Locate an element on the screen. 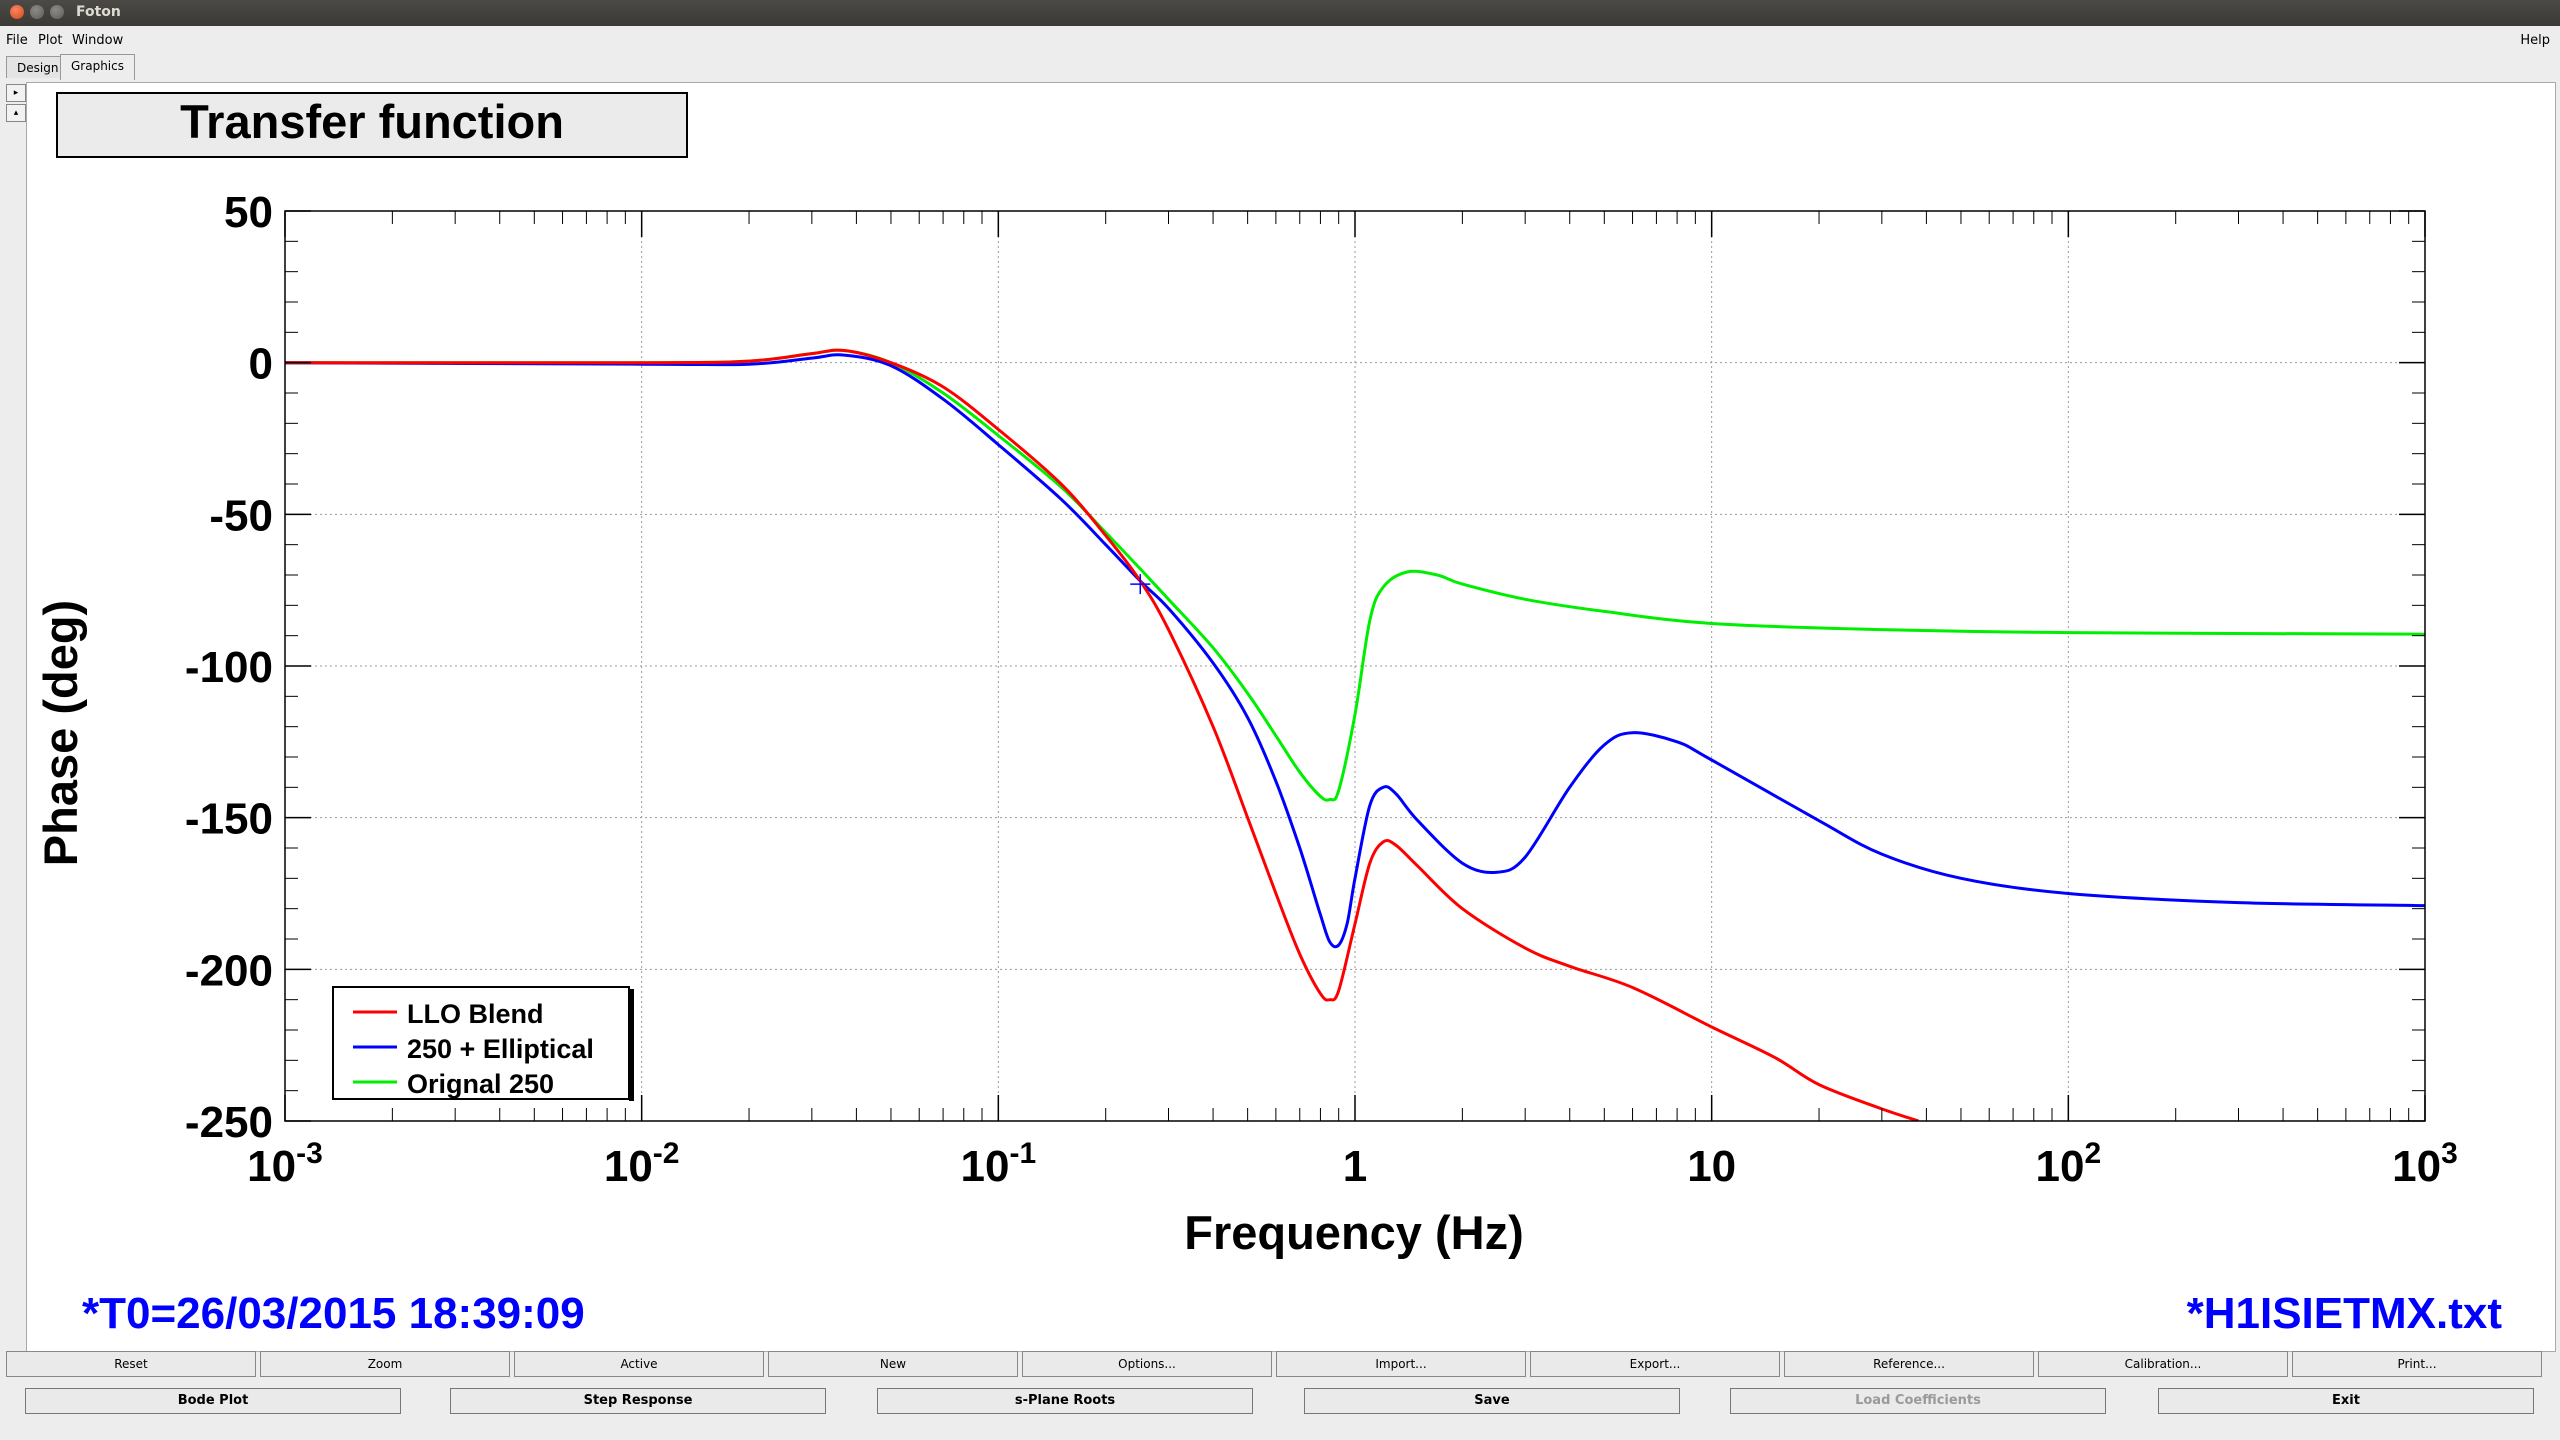 Image resolution: width=2560 pixels, height=1440 pixels. scroll-right-icon: ▸ is located at coordinates (16, 93).